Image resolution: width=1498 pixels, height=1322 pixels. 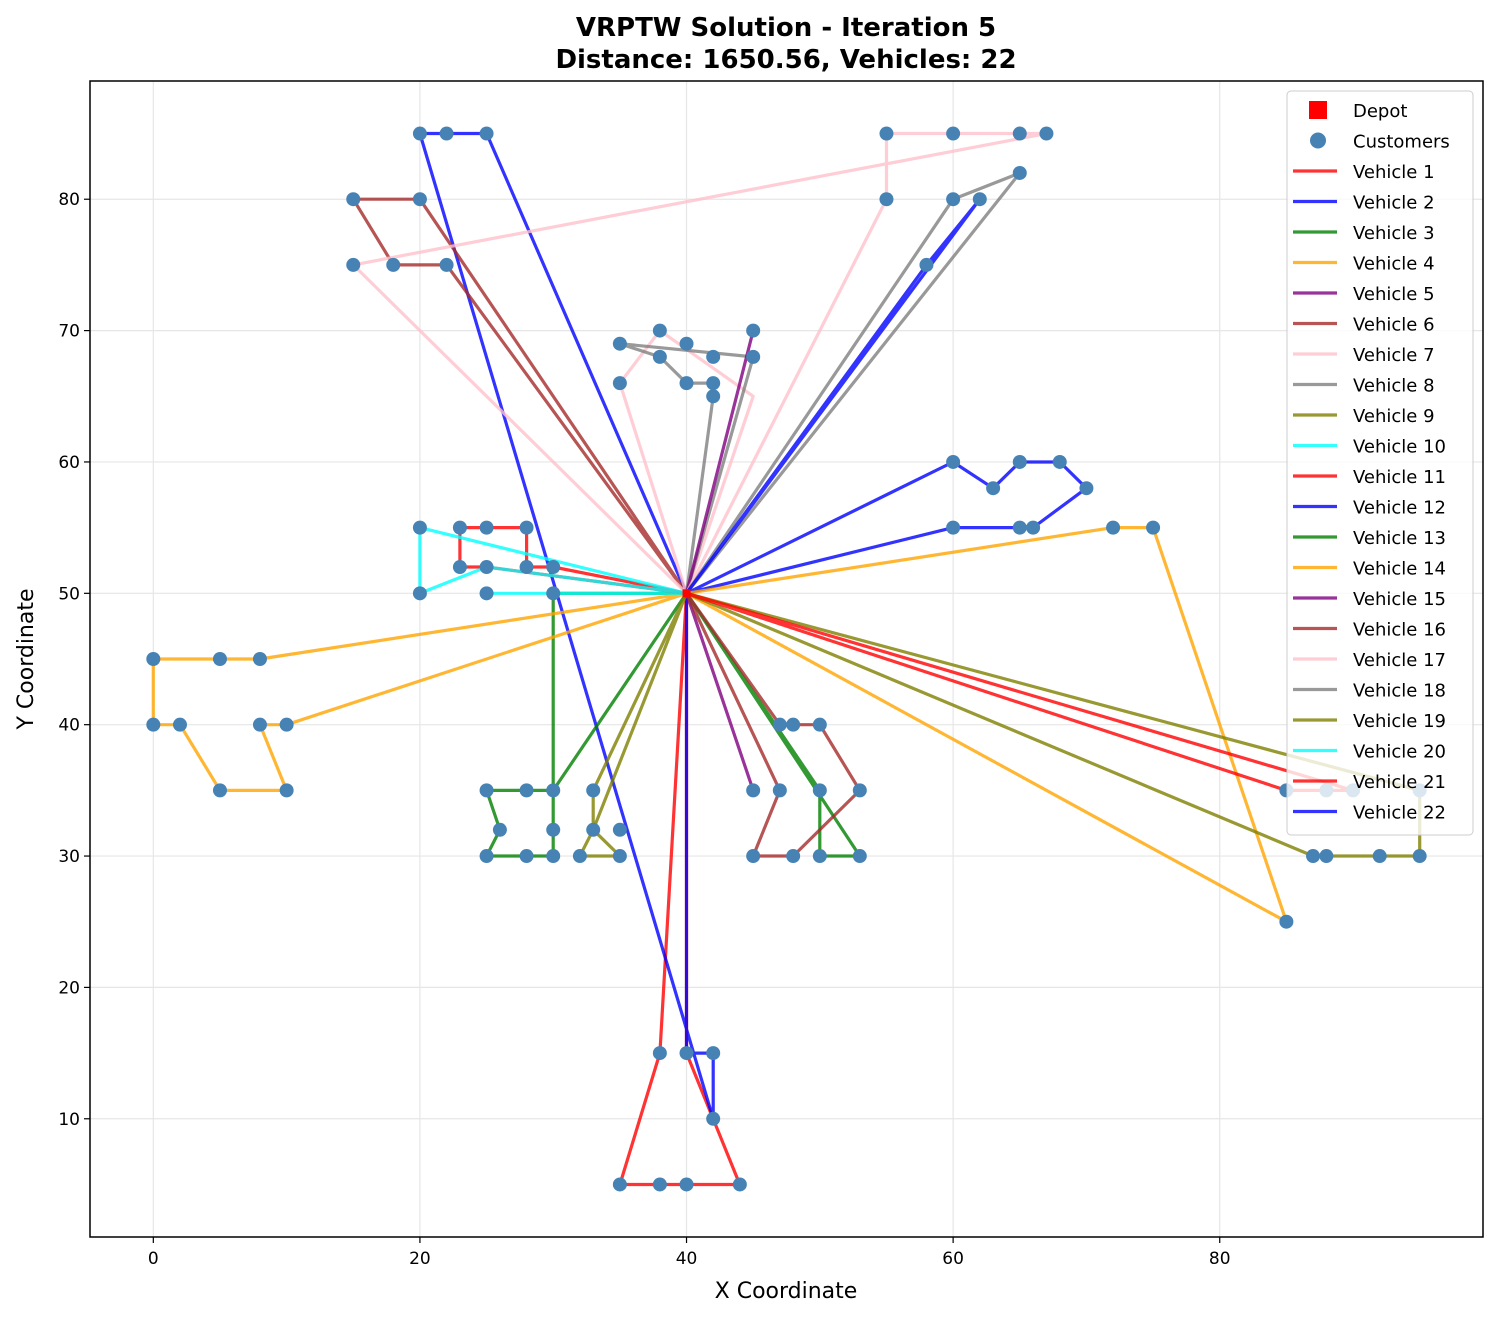 I want to click on legend-label: Vehicle 16, so click(x=1399, y=630).